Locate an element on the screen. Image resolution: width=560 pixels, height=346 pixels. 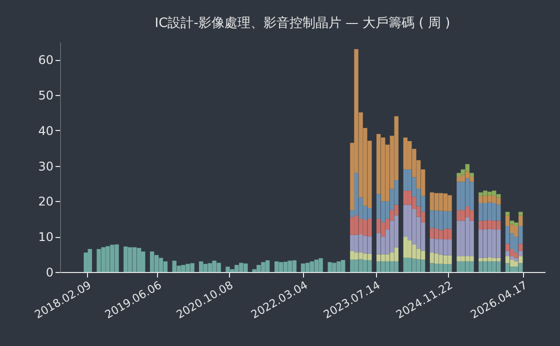
chart-title: IC設計-影像處理、影音控制晶片 — 大戶籌碼 ( 周 ) is located at coordinates (302, 23).